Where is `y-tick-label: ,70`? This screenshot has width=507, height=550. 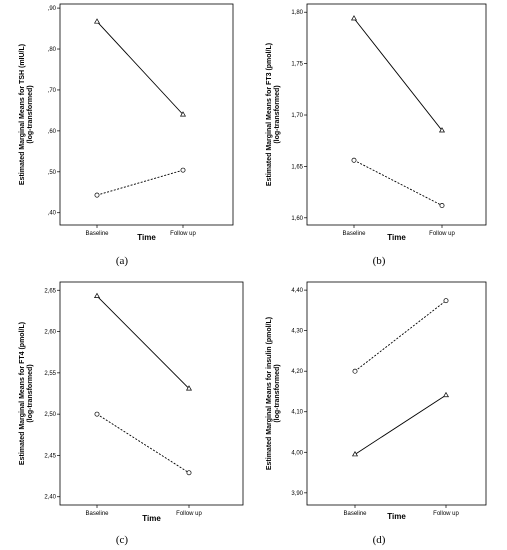 y-tick-label: ,70 is located at coordinates (52, 91).